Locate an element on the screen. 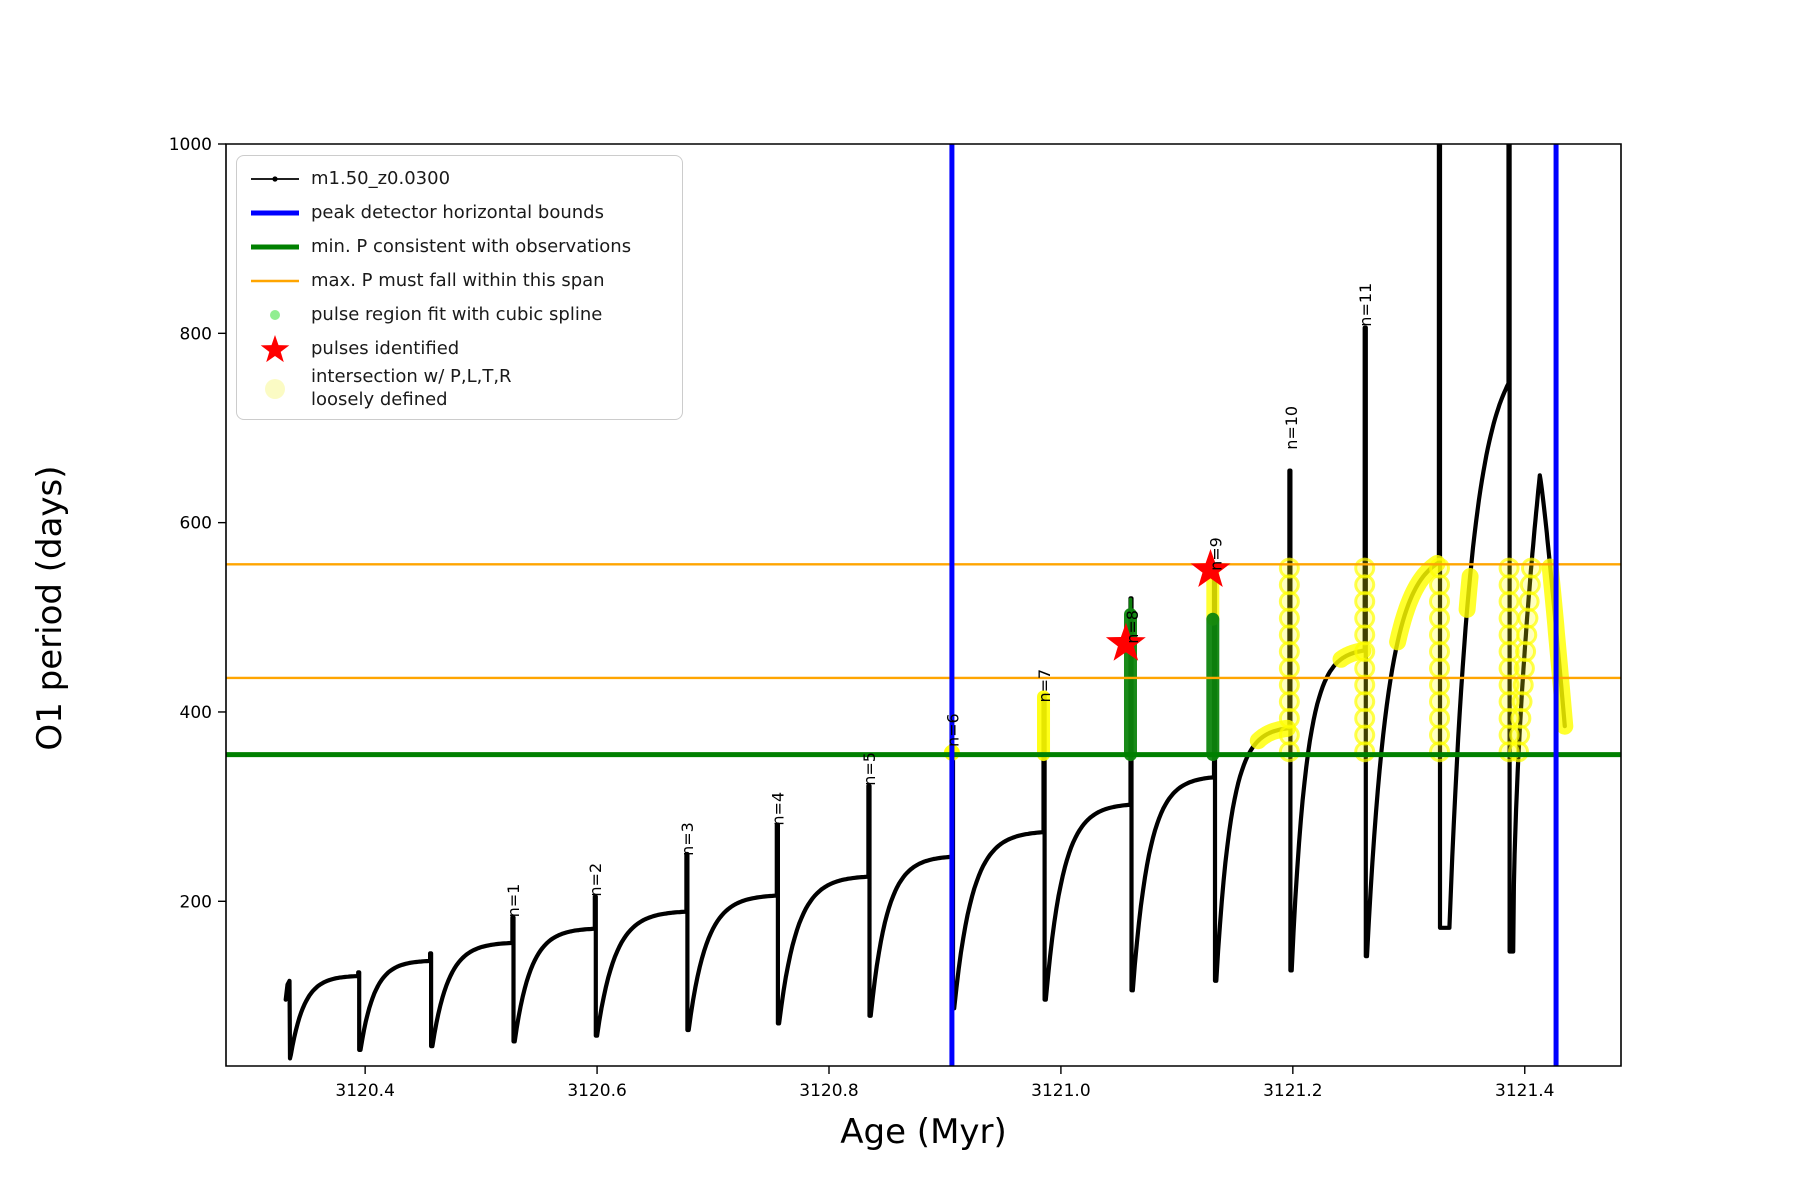  pulse-label: n=6 is located at coordinates (952, 730).